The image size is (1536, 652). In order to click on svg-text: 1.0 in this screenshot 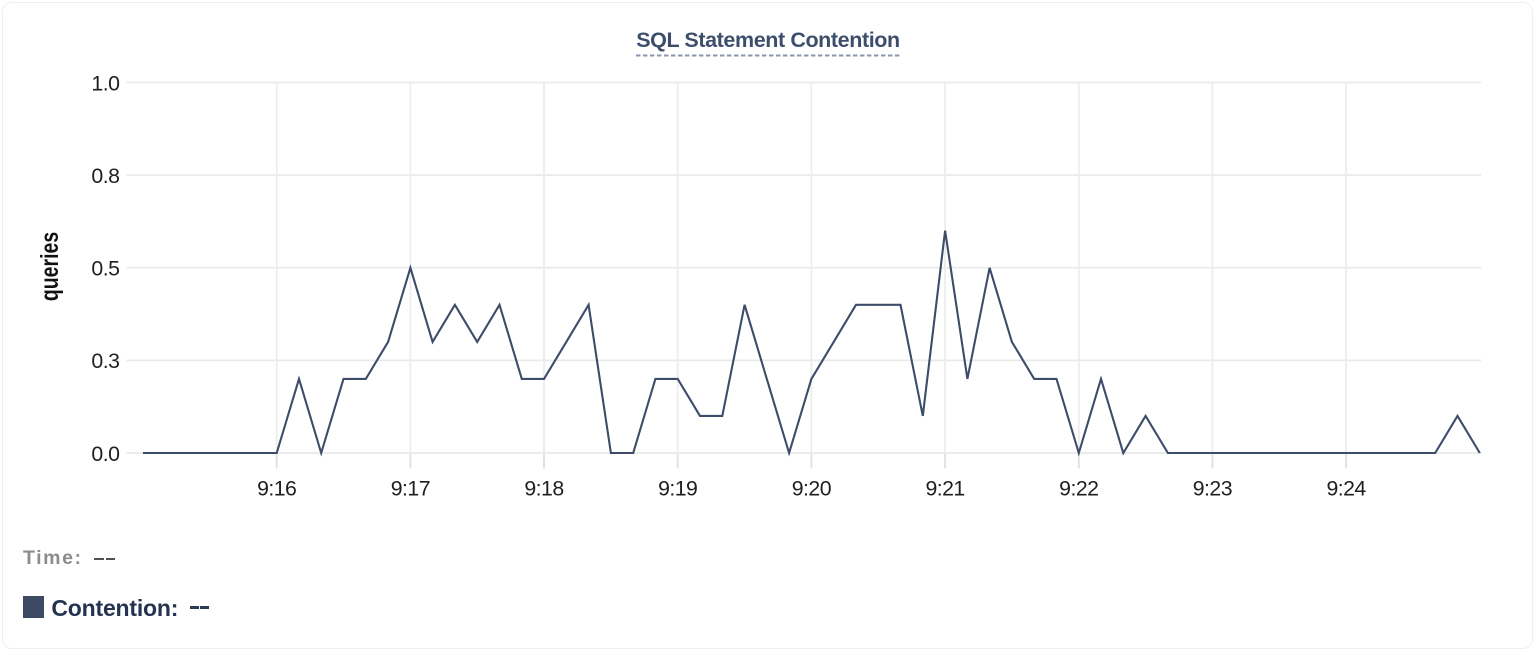, I will do `click(105, 83)`.